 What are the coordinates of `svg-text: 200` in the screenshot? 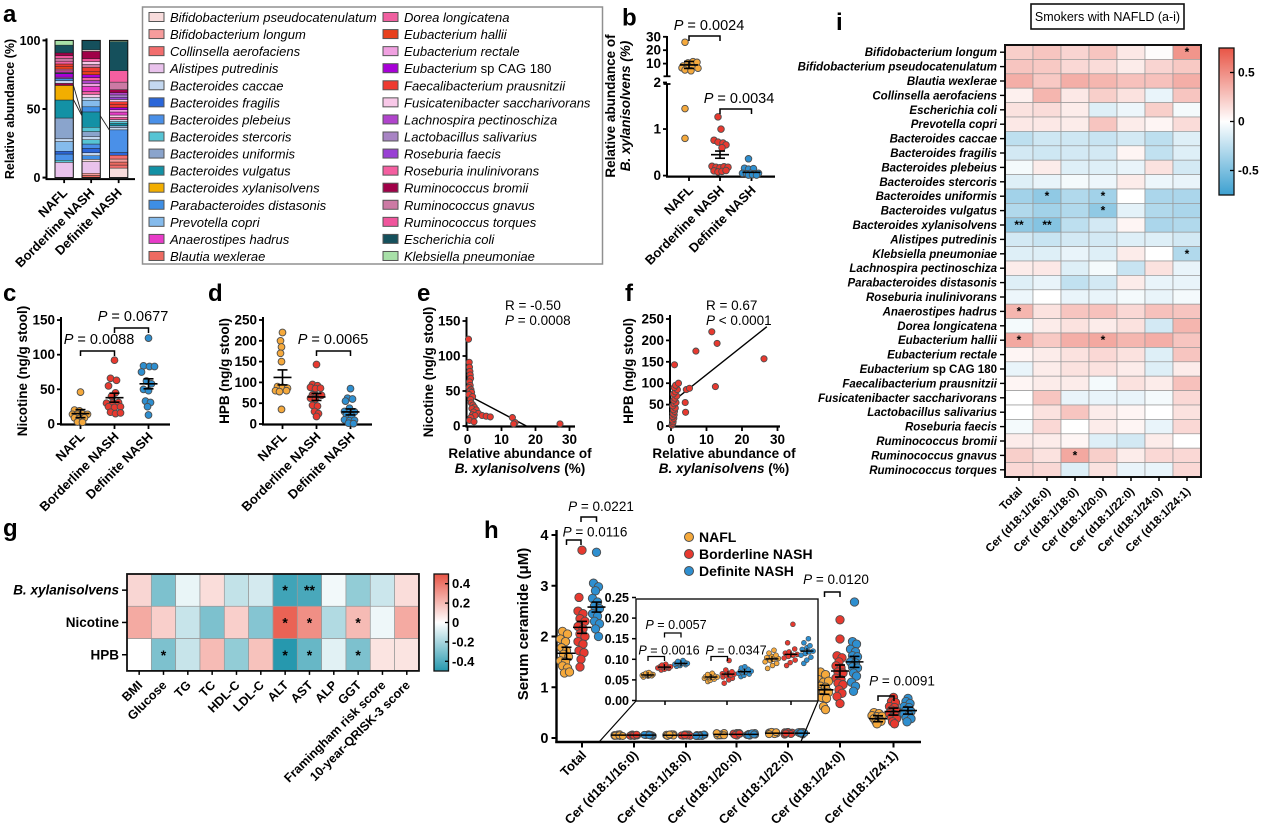 It's located at (652, 340).